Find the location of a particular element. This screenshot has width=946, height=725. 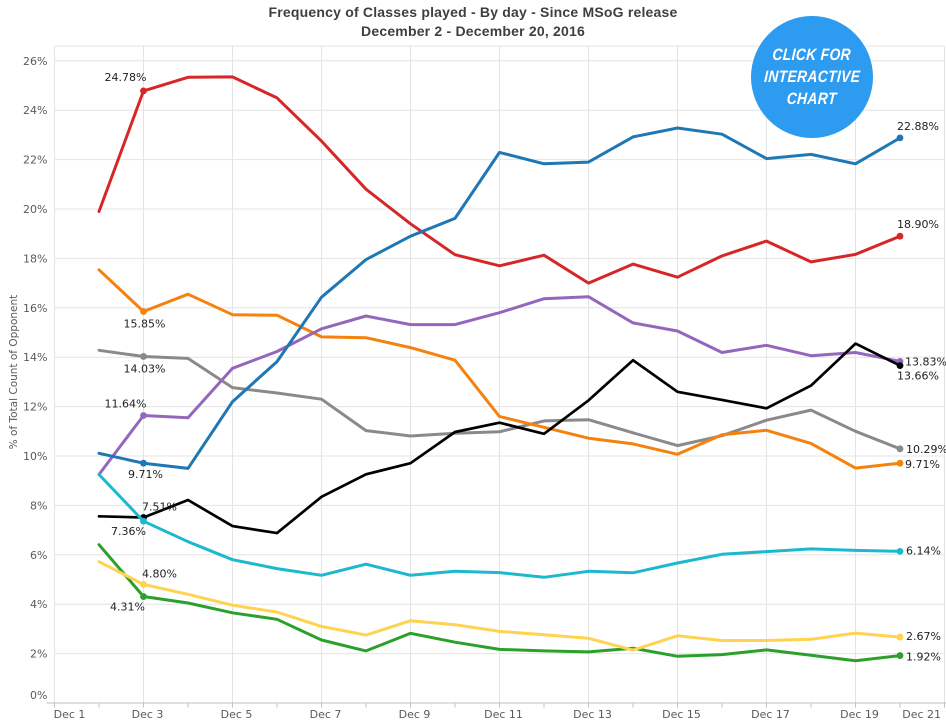

y-axis-labels: 0% 2% 4% 6% 8% 10% 12% 14% 16% 18% 20% 22% 24% 26% is located at coordinates (35, 378).